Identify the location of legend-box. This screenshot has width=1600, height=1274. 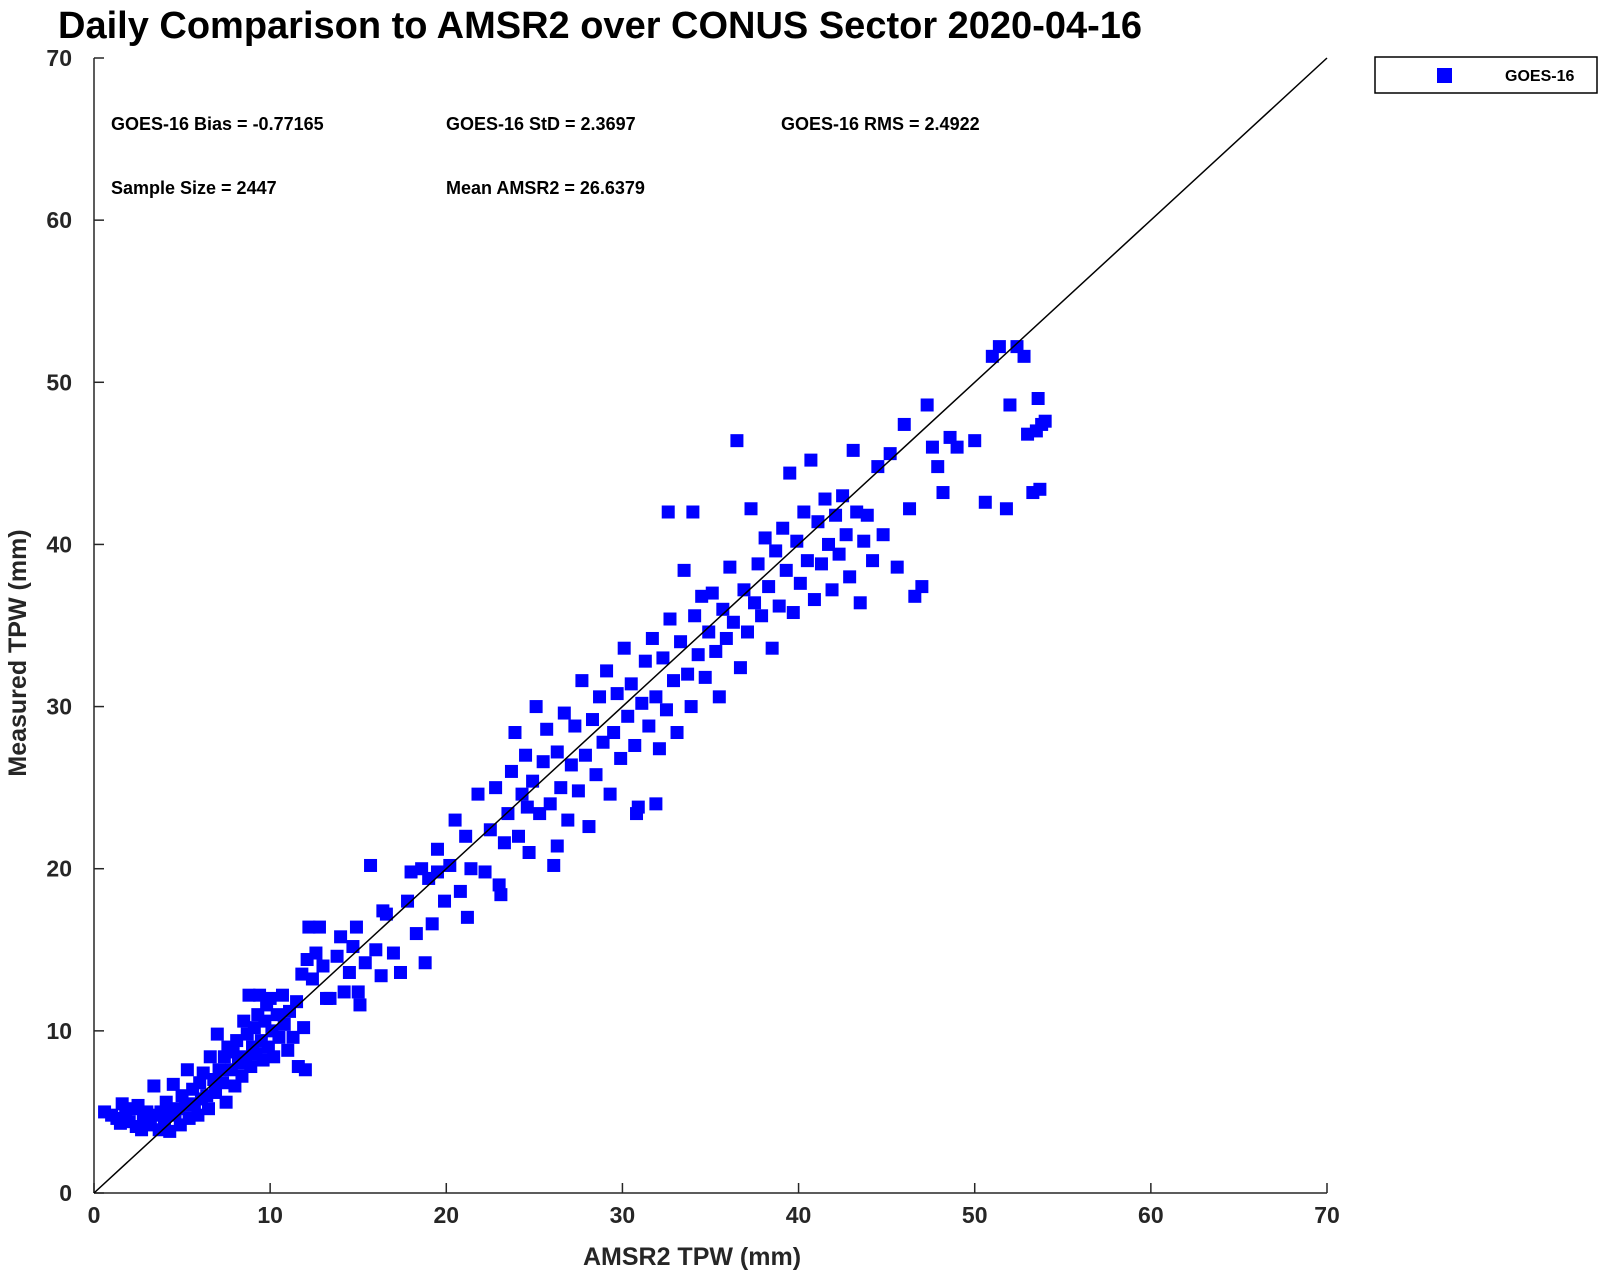
(1486, 75).